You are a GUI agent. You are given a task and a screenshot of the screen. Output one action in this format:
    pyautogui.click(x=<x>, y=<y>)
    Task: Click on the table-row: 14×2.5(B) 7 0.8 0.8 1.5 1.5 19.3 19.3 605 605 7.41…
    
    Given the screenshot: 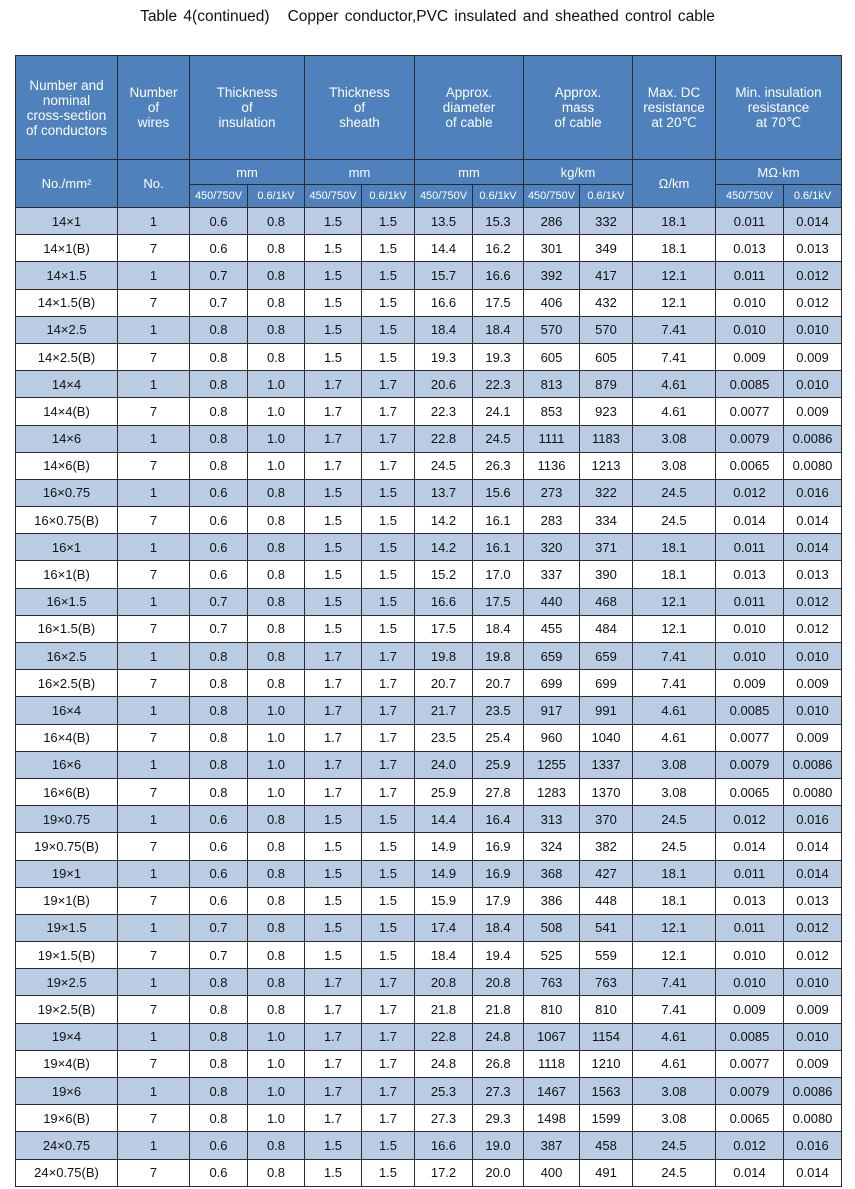 What is the action you would take?
    pyautogui.click(x=429, y=357)
    